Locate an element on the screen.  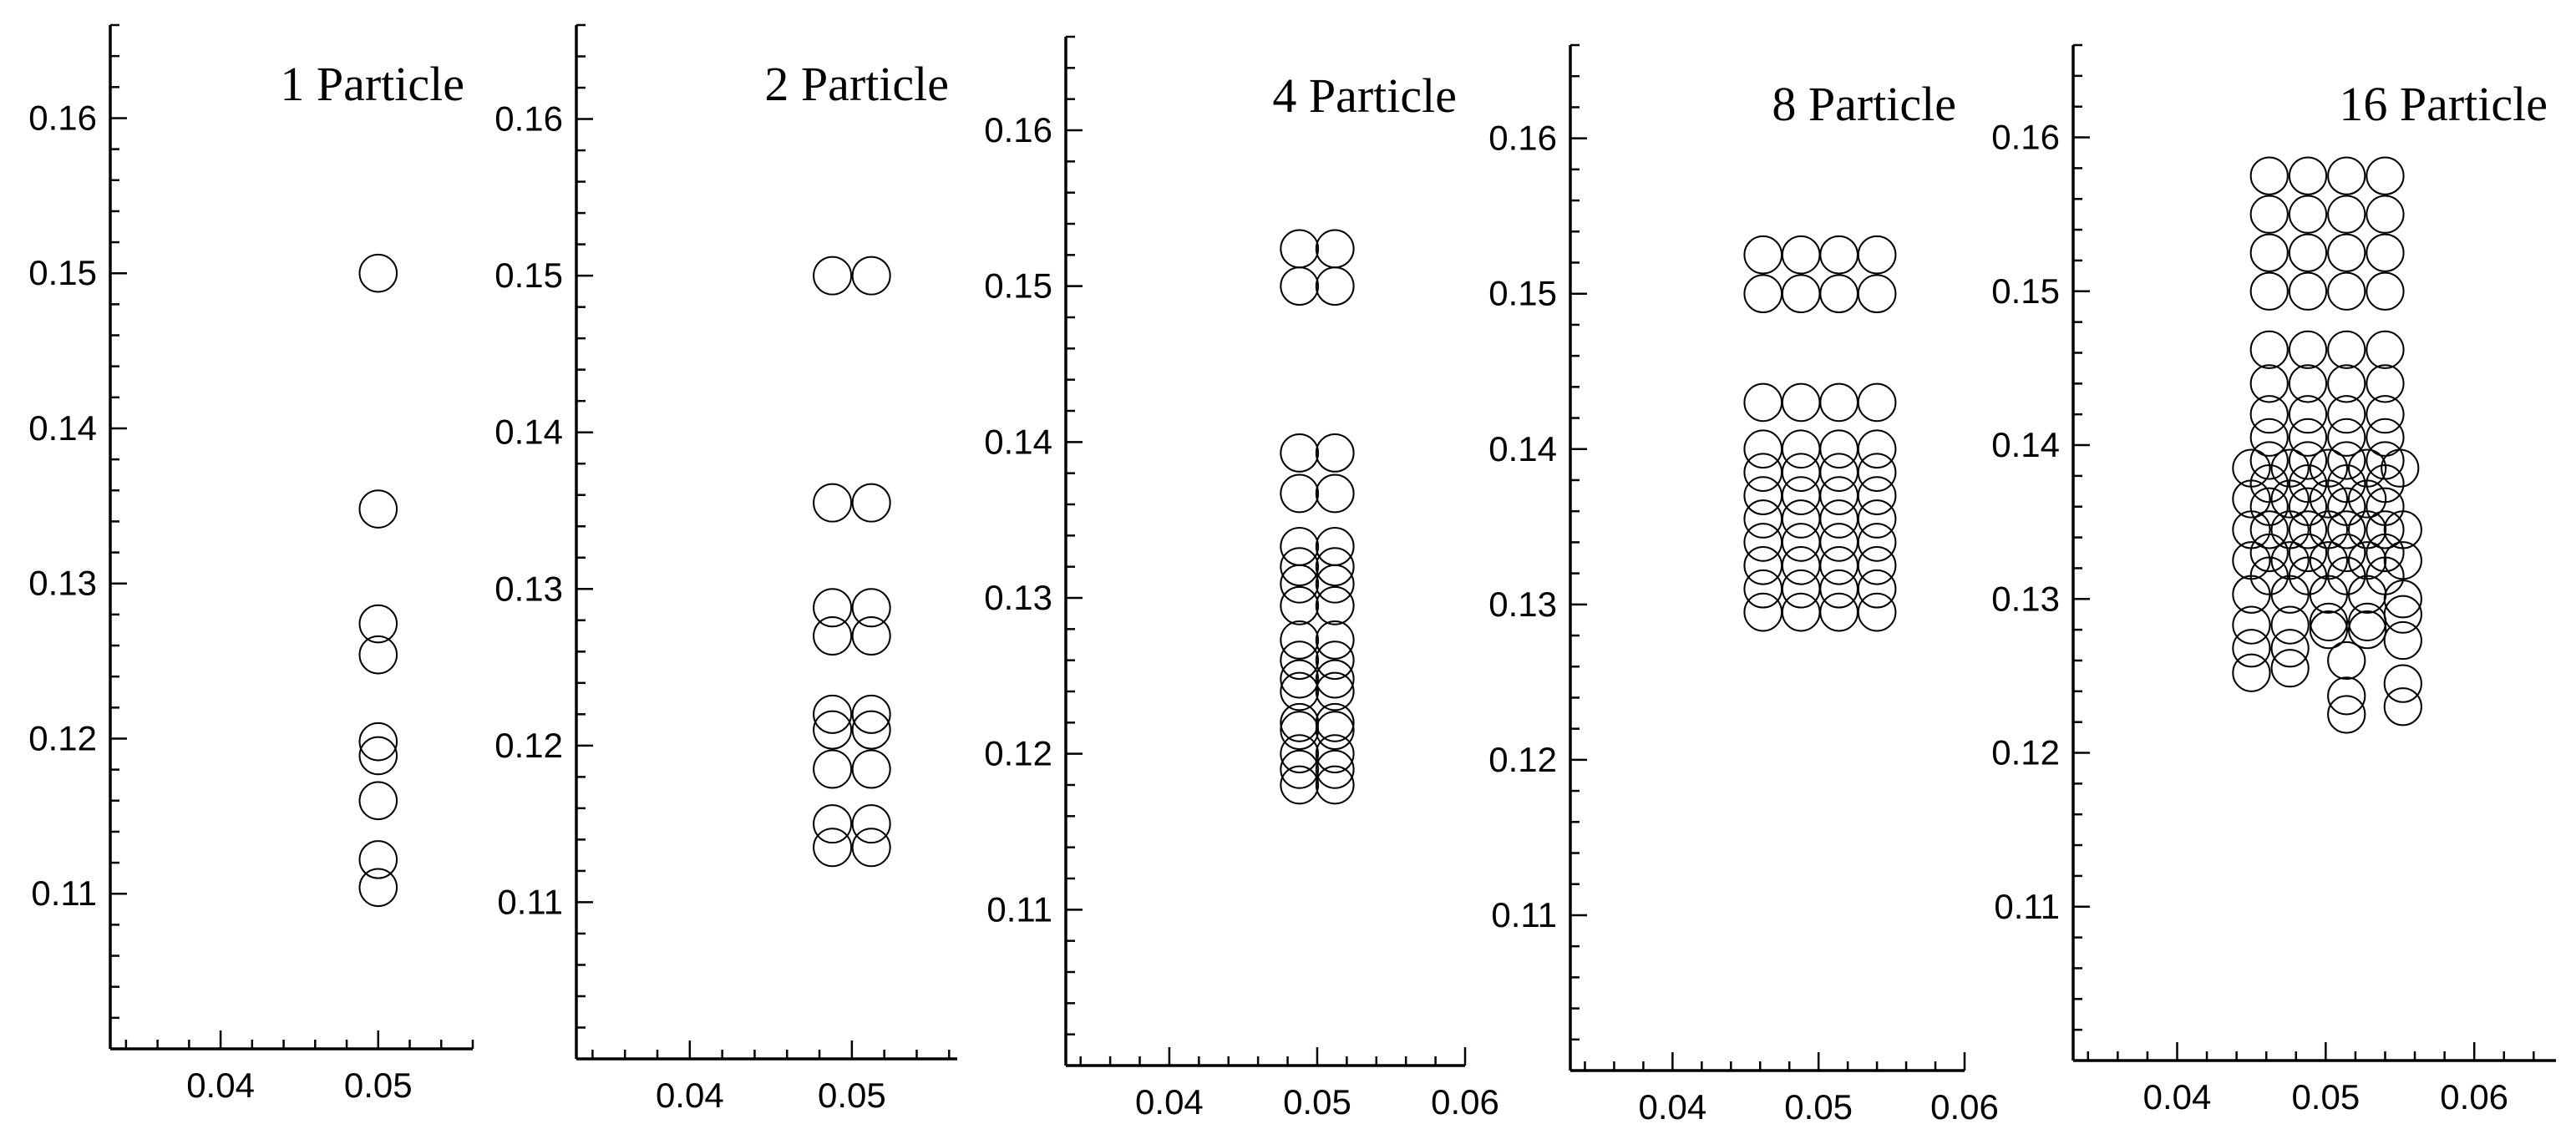
y-tick-label: 0.12 is located at coordinates (62, 737).